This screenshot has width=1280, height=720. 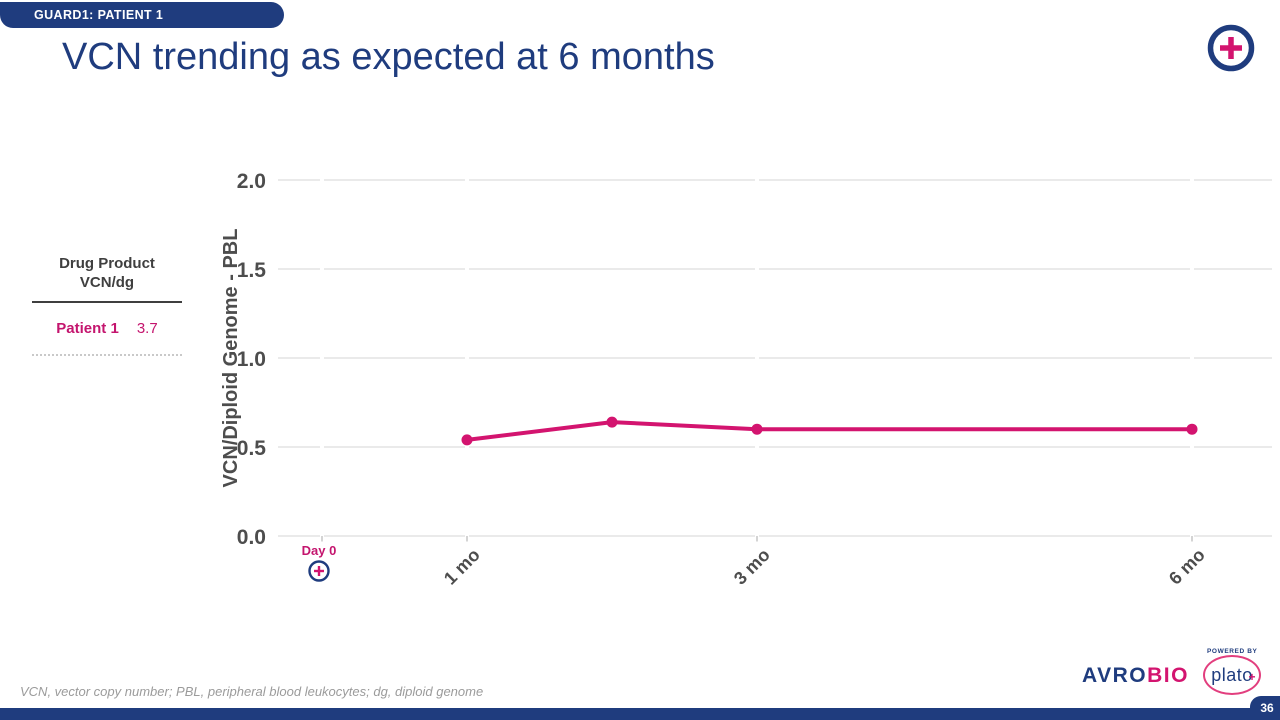 I want to click on y-tick-label: 0.5, so click(x=252, y=448).